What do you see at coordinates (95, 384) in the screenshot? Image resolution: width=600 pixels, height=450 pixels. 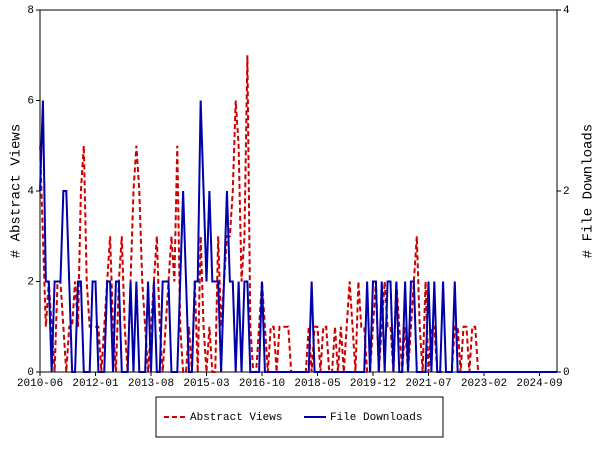 I see `x-tick-label: 2012-01` at bounding box center [95, 384].